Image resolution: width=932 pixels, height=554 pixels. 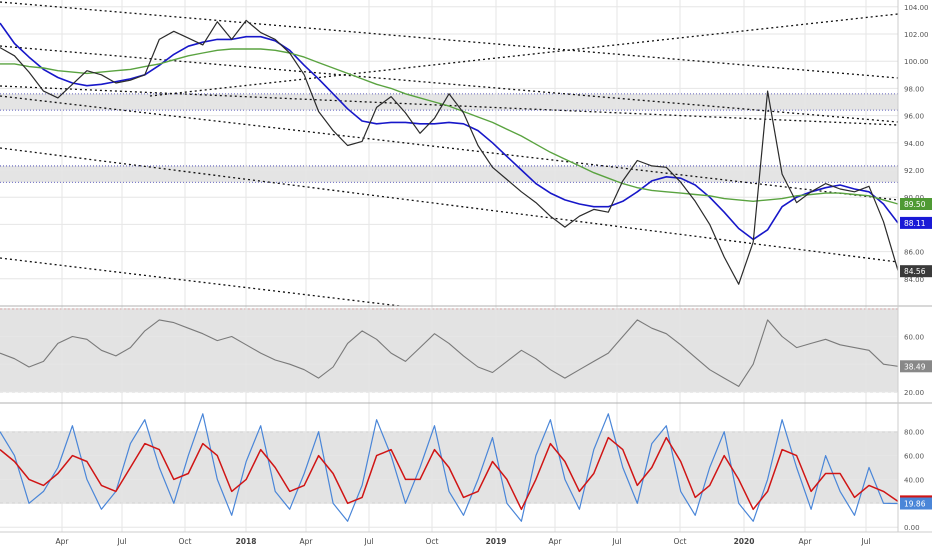 What do you see at coordinates (914, 253) in the screenshot?
I see `y-tick-label: 86.00` at bounding box center [914, 253].